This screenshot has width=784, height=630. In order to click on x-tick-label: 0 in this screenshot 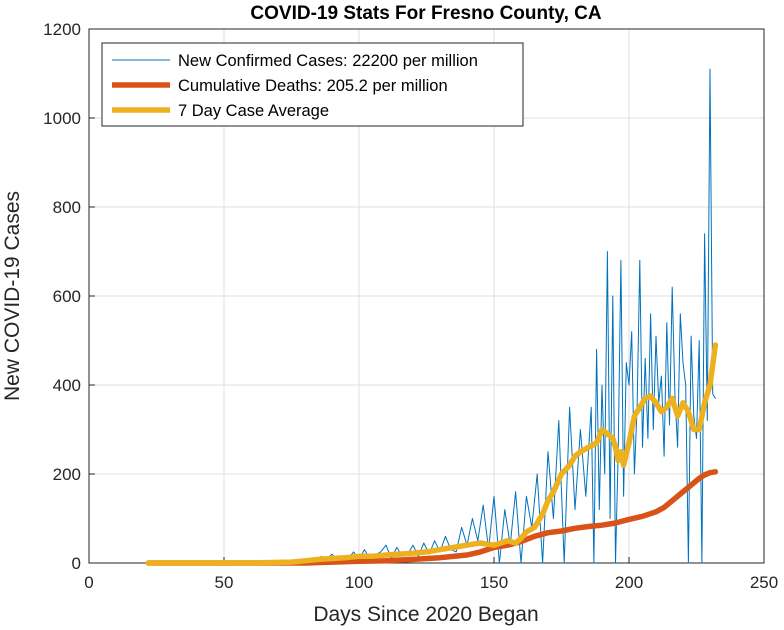, I will do `click(88, 582)`.